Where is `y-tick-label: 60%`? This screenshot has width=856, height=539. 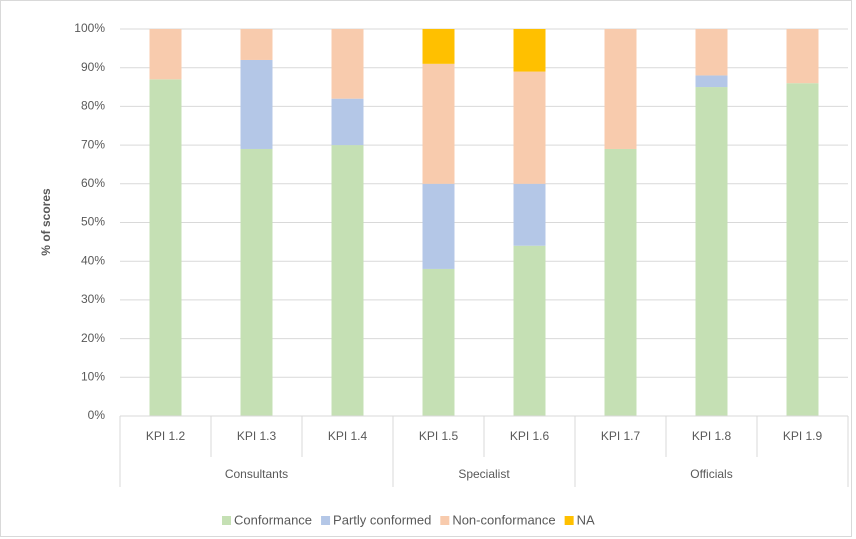
y-tick-label: 60% is located at coordinates (93, 183).